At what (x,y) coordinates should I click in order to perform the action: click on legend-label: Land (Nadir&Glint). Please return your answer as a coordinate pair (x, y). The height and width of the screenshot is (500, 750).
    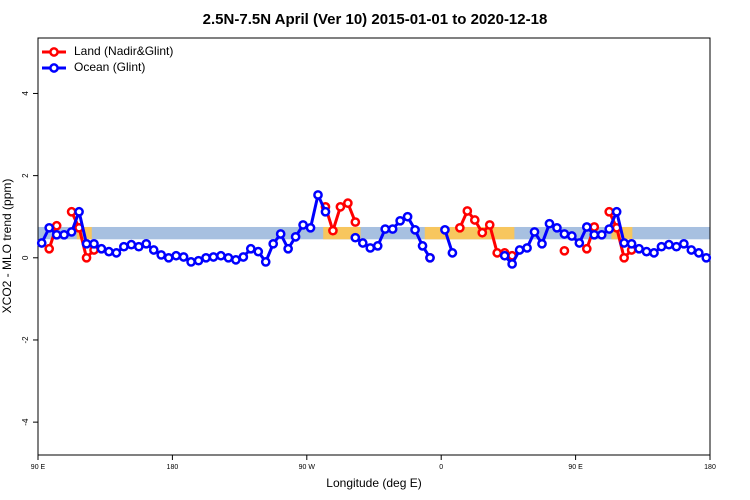
    Looking at the image, I should click on (123, 51).